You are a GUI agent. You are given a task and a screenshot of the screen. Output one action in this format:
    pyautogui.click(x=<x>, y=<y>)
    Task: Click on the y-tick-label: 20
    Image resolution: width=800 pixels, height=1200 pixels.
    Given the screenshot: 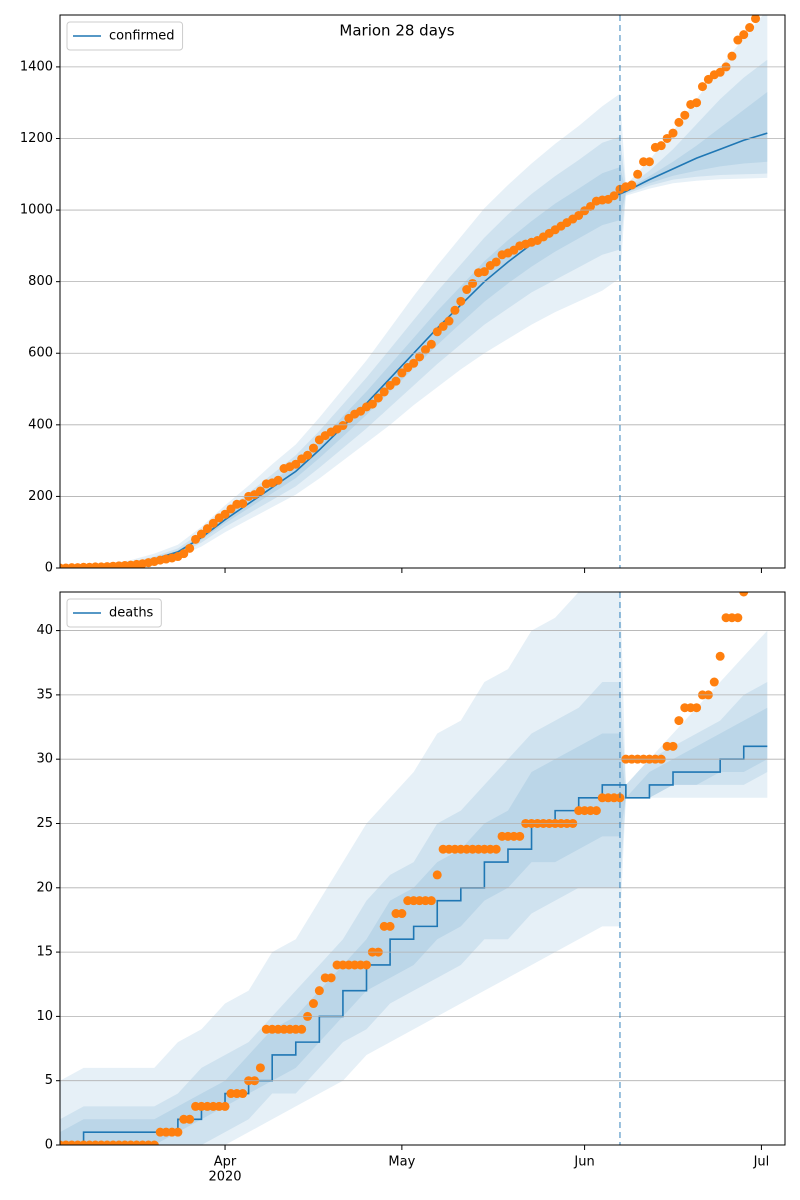 What is the action you would take?
    pyautogui.click(x=44, y=887)
    